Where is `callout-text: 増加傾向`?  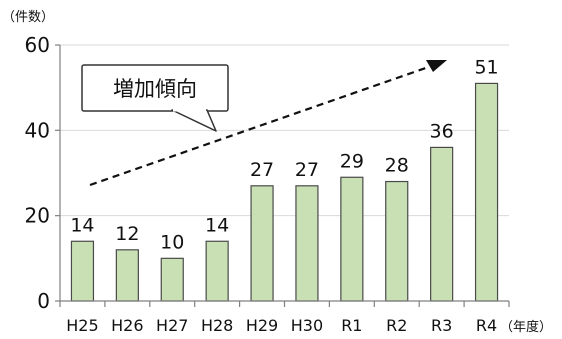
callout-text: 増加傾向 is located at coordinates (155, 89).